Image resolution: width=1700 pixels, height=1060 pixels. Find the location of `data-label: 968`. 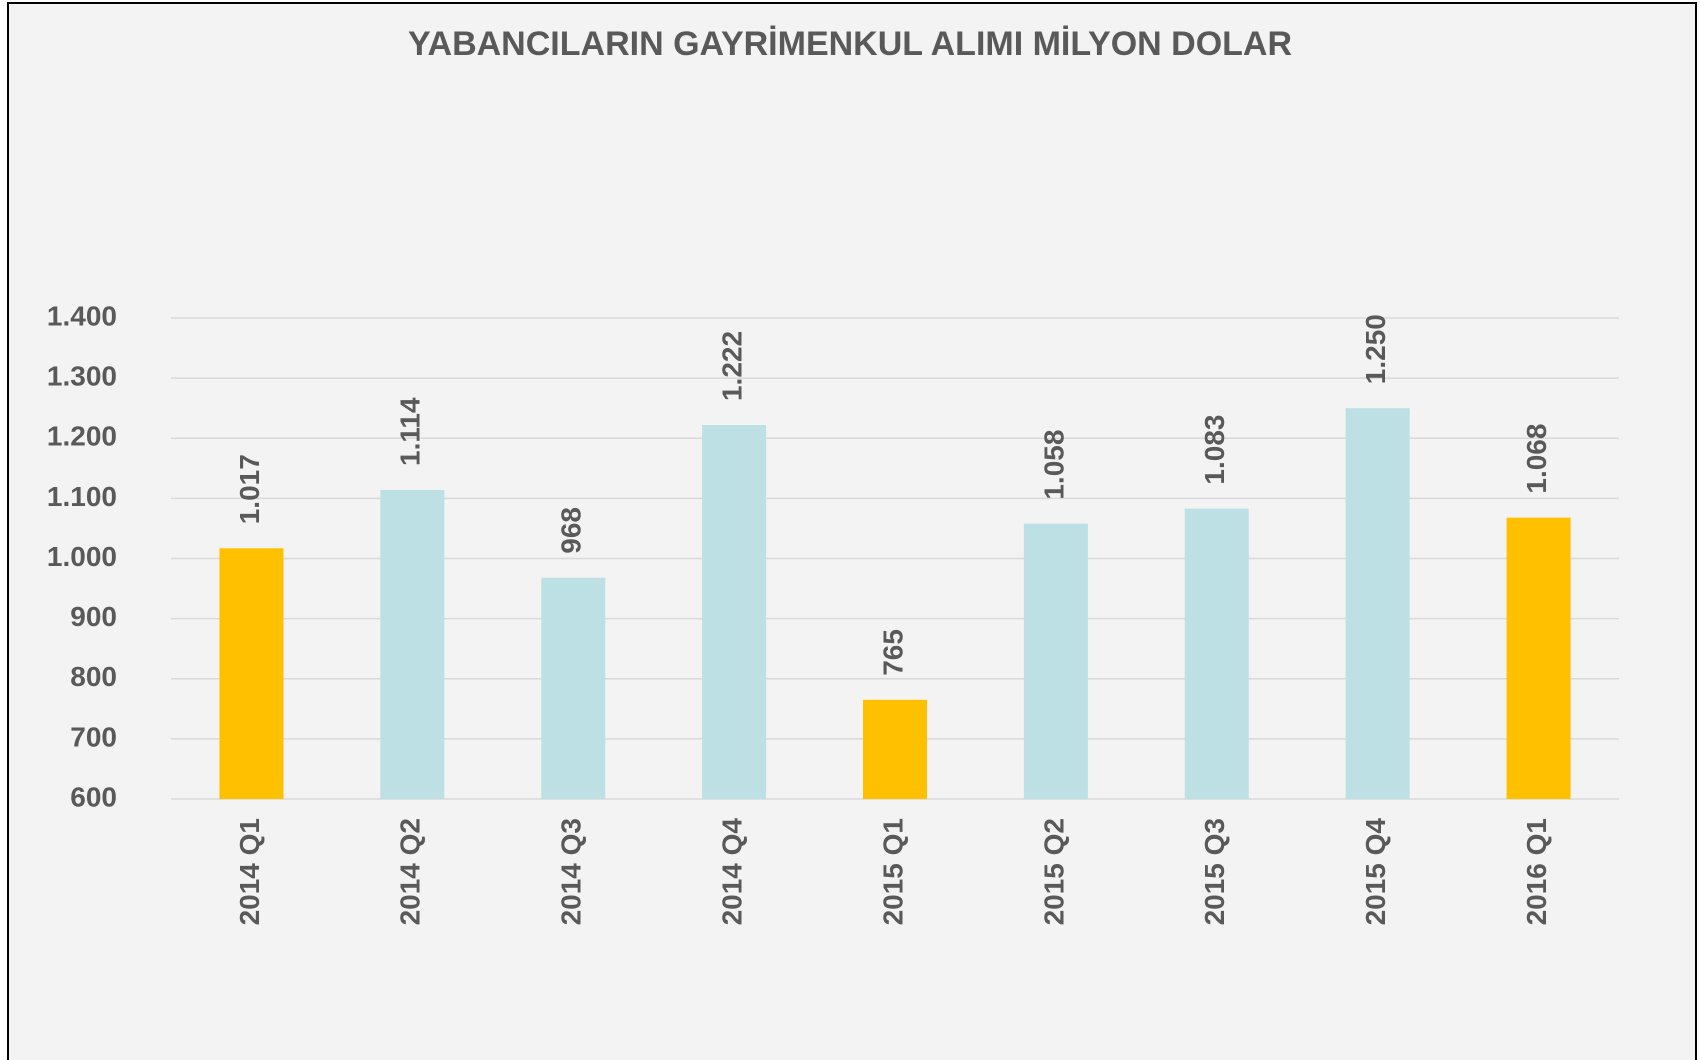

data-label: 968 is located at coordinates (571, 530).